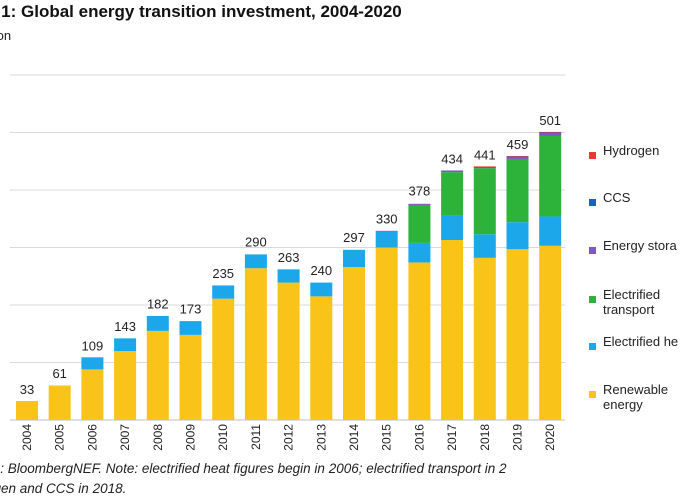  Describe the element at coordinates (63, 488) in the screenshot. I see `source-note-line-2: ogen and CCS in 2018.` at that location.